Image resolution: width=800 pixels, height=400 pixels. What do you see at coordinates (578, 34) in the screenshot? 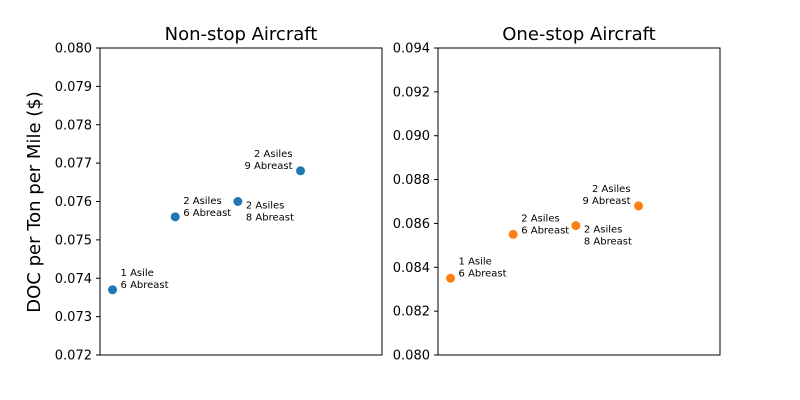
I see `chart-title-2: One-stop Aircraft` at bounding box center [578, 34].